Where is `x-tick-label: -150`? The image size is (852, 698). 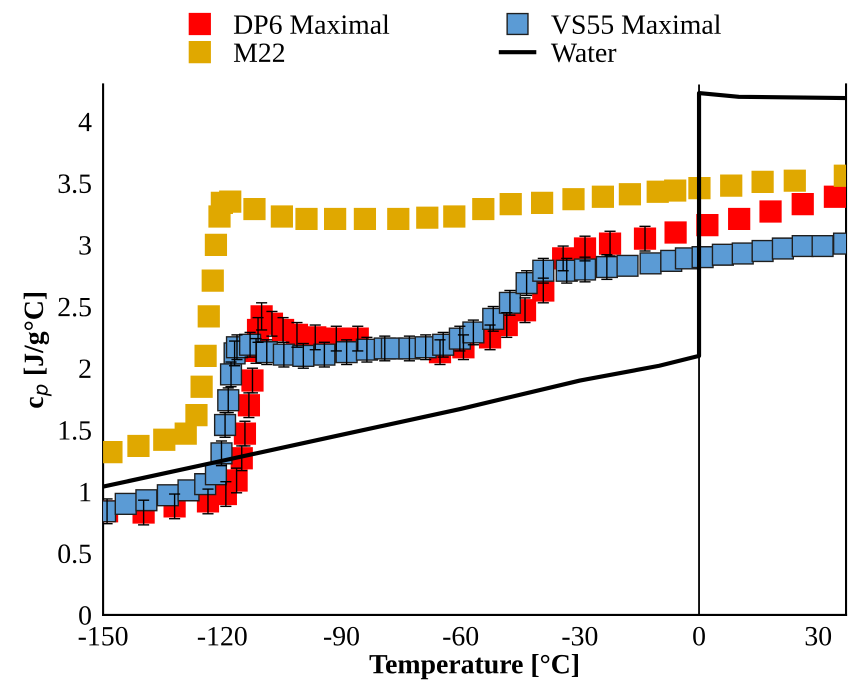 x-tick-label: -150 is located at coordinates (103, 636).